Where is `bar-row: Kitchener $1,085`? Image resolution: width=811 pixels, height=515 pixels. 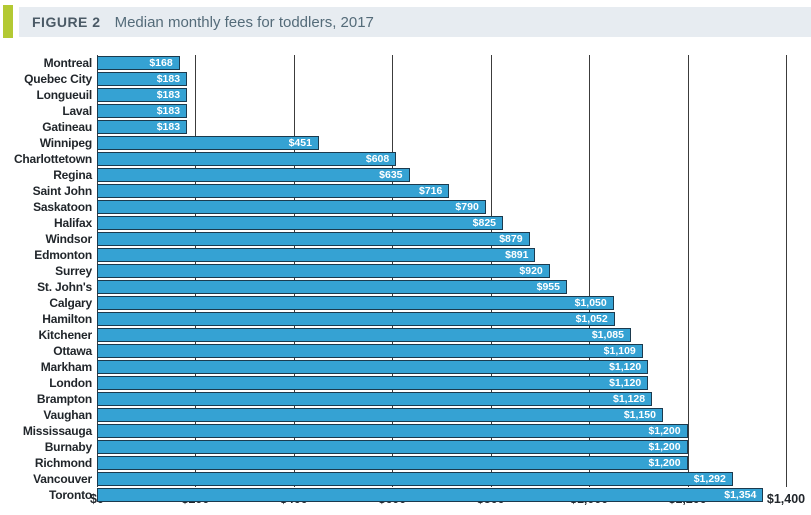
bar-row: Kitchener $1,085 is located at coordinates (394, 335).